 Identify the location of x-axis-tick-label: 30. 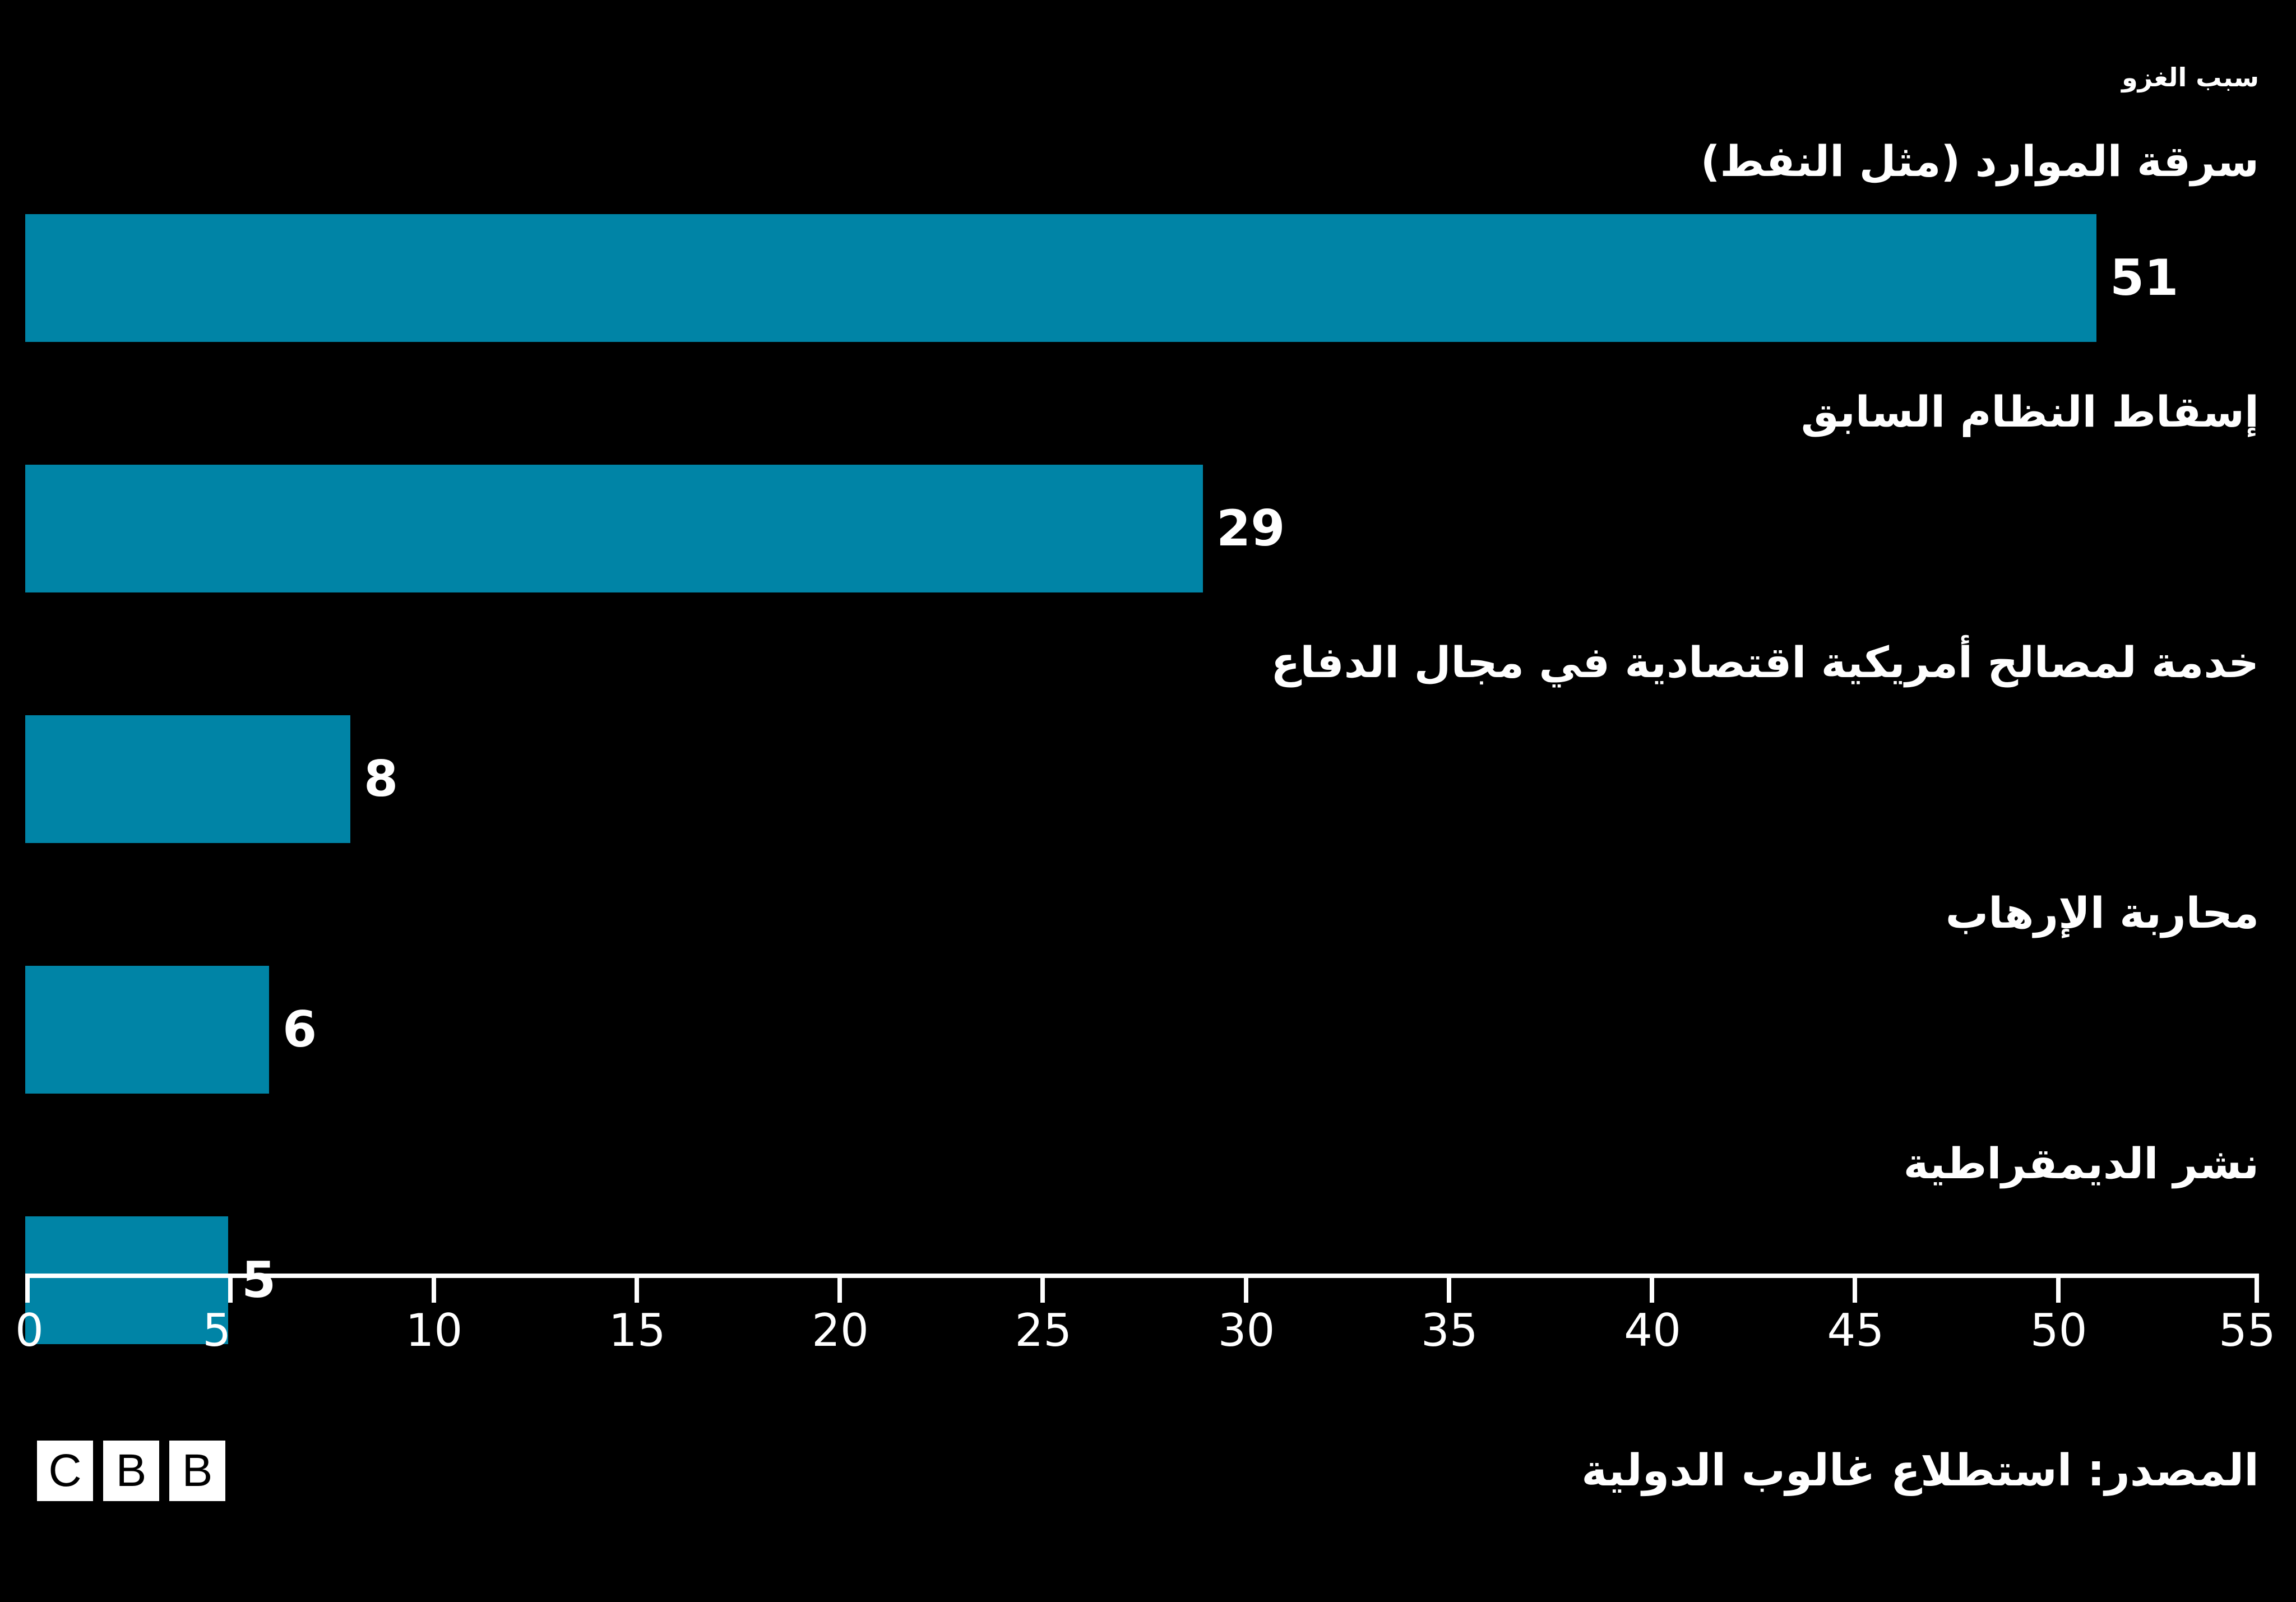
(1246, 1330).